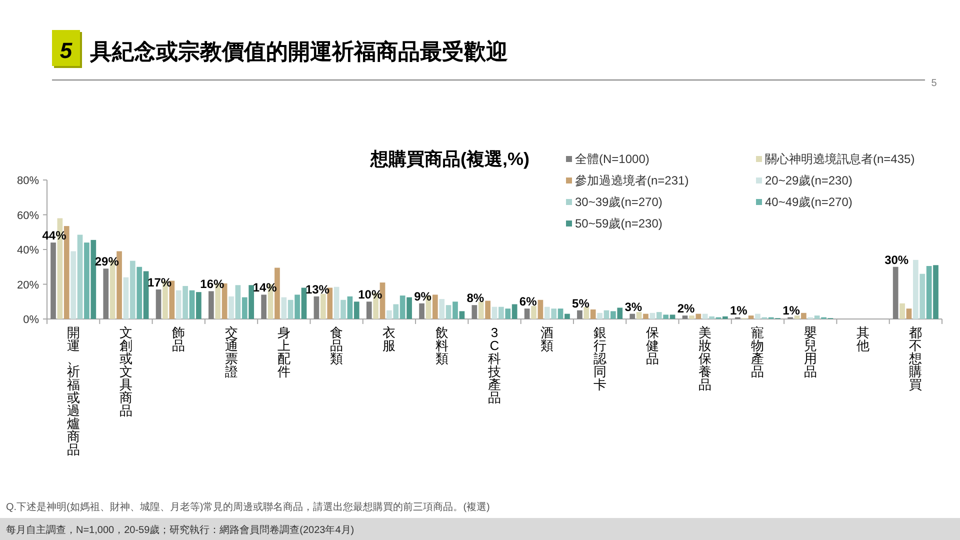 The image size is (960, 540). Describe the element at coordinates (581, 303) in the screenshot. I see `data-label: 5%` at that location.